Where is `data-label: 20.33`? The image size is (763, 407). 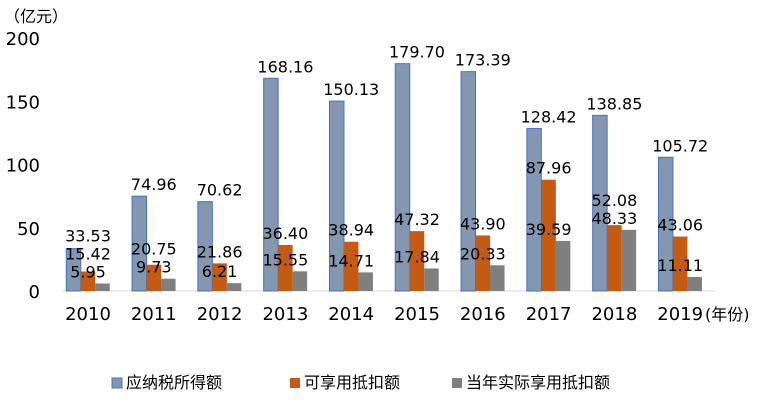 data-label: 20.33 is located at coordinates (483, 253).